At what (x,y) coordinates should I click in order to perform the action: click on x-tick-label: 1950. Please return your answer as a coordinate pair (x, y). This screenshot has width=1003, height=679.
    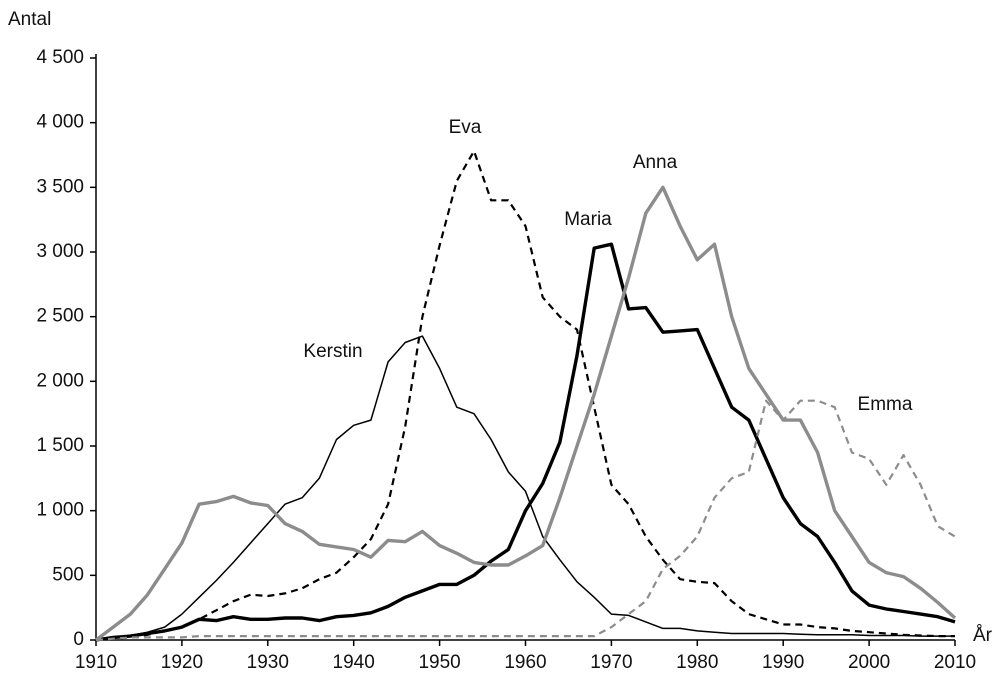
    Looking at the image, I should click on (439, 662).